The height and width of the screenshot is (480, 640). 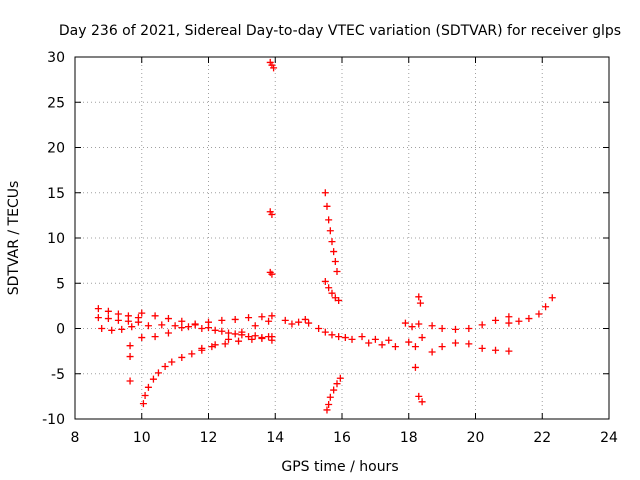 I want to click on x-tick-label: 12, so click(x=209, y=438).